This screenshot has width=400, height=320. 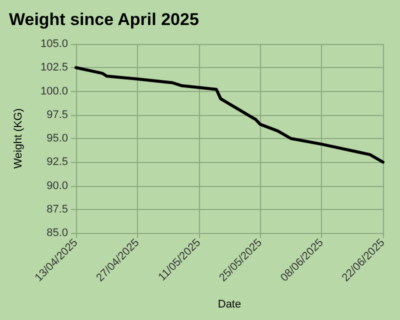 What do you see at coordinates (18, 138) in the screenshot?
I see `y-axis-title: Weight (KG)` at bounding box center [18, 138].